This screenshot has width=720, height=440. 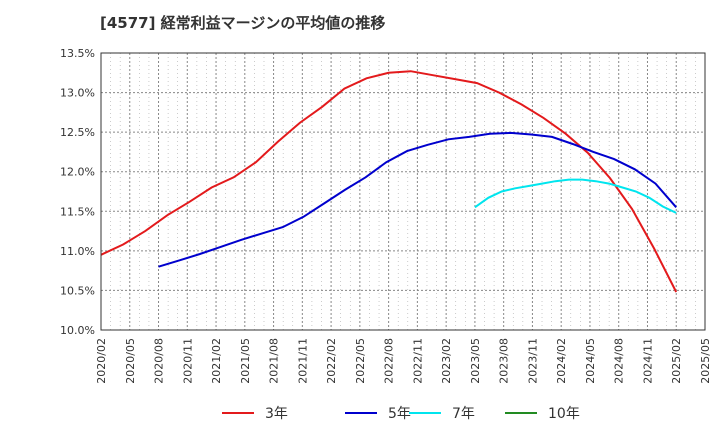 What do you see at coordinates (532, 361) in the screenshot?
I see `x-tick-label: 2023/11` at bounding box center [532, 361].